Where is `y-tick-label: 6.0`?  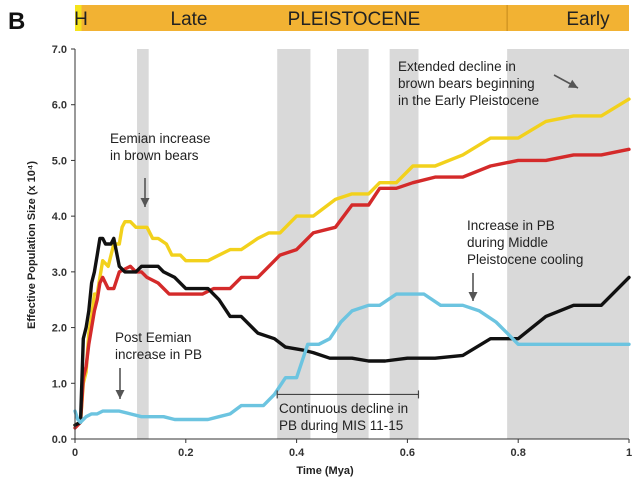
y-tick-label: 6.0 is located at coordinates (59, 106).